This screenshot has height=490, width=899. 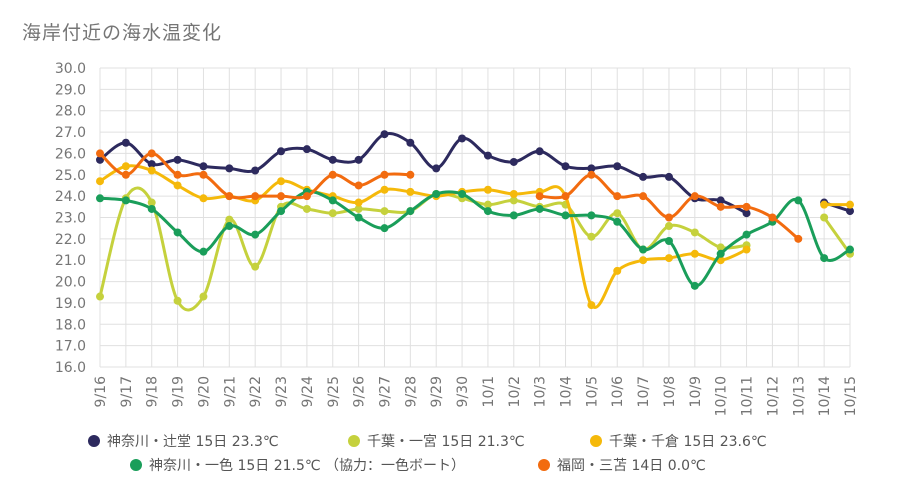 I want to click on x-tick-label: 9/20, so click(x=204, y=391).